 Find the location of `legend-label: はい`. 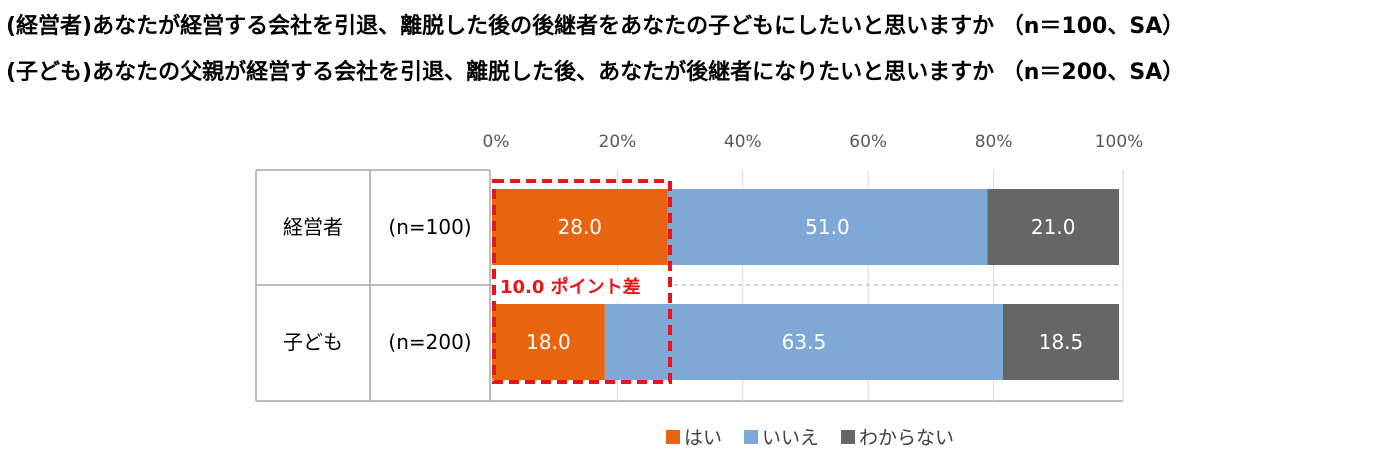

legend-label: はい is located at coordinates (703, 438).